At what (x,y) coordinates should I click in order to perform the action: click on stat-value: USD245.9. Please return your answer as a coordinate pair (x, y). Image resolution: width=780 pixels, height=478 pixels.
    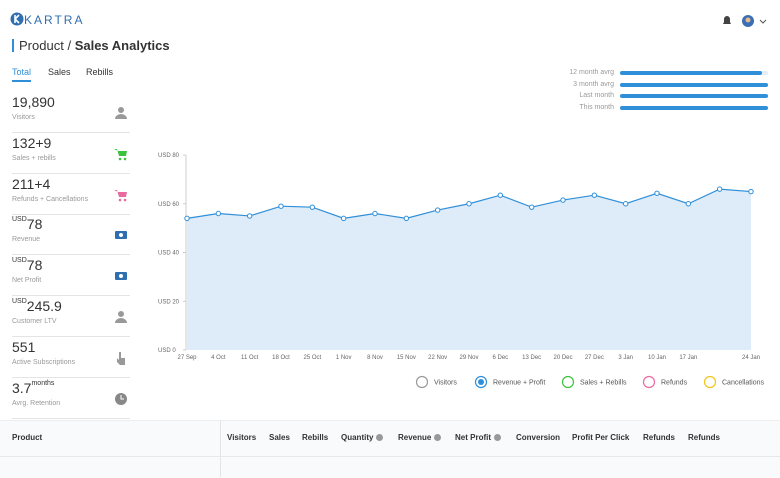
    Looking at the image, I should click on (37, 306).